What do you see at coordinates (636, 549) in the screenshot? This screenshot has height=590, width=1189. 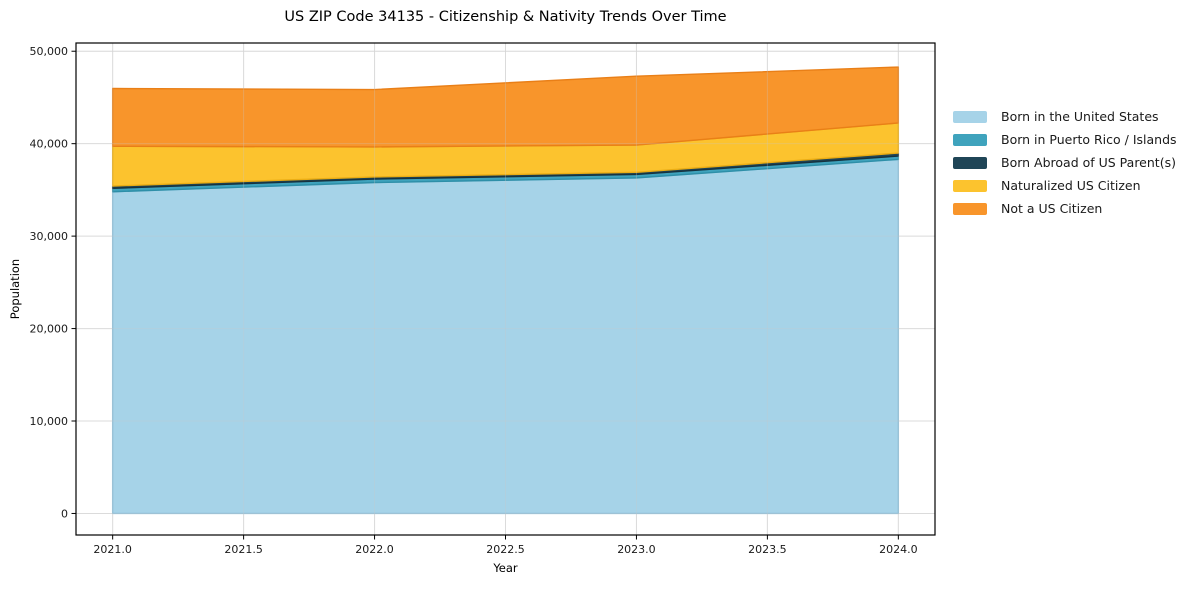 I see `x-tick-label: 2023.0` at bounding box center [636, 549].